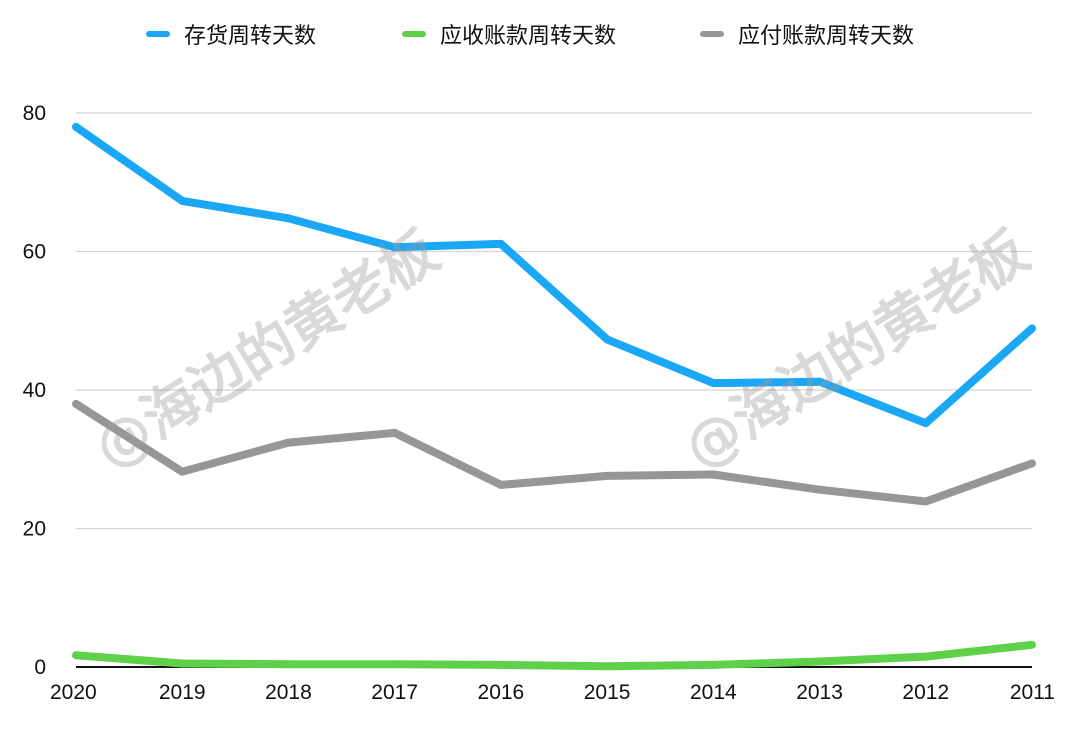 Image resolution: width=1080 pixels, height=729 pixels. I want to click on chart-legend: 存货周转天数 应收账款周转天数 应付账款周转天数, so click(540, 34).